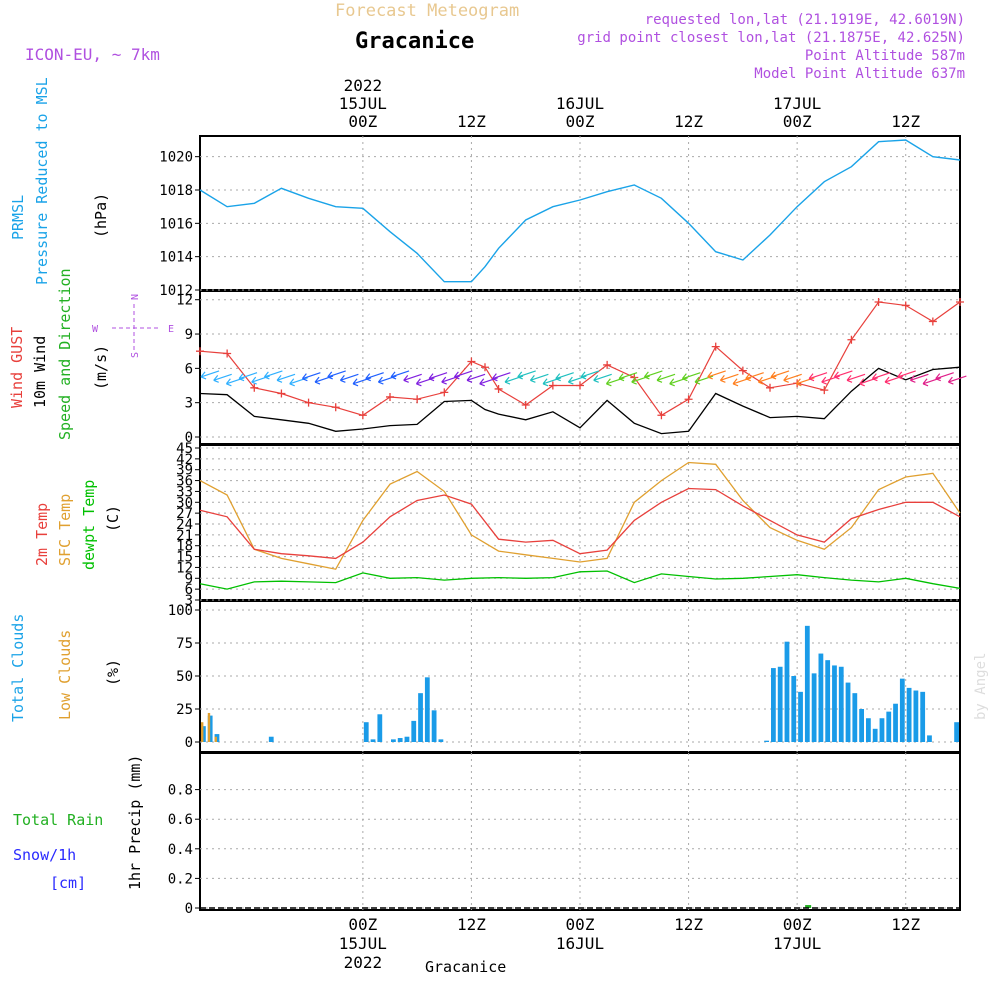 The image size is (1000, 1000). I want to click on time-label-bottom: 15JUL, so click(363, 943).